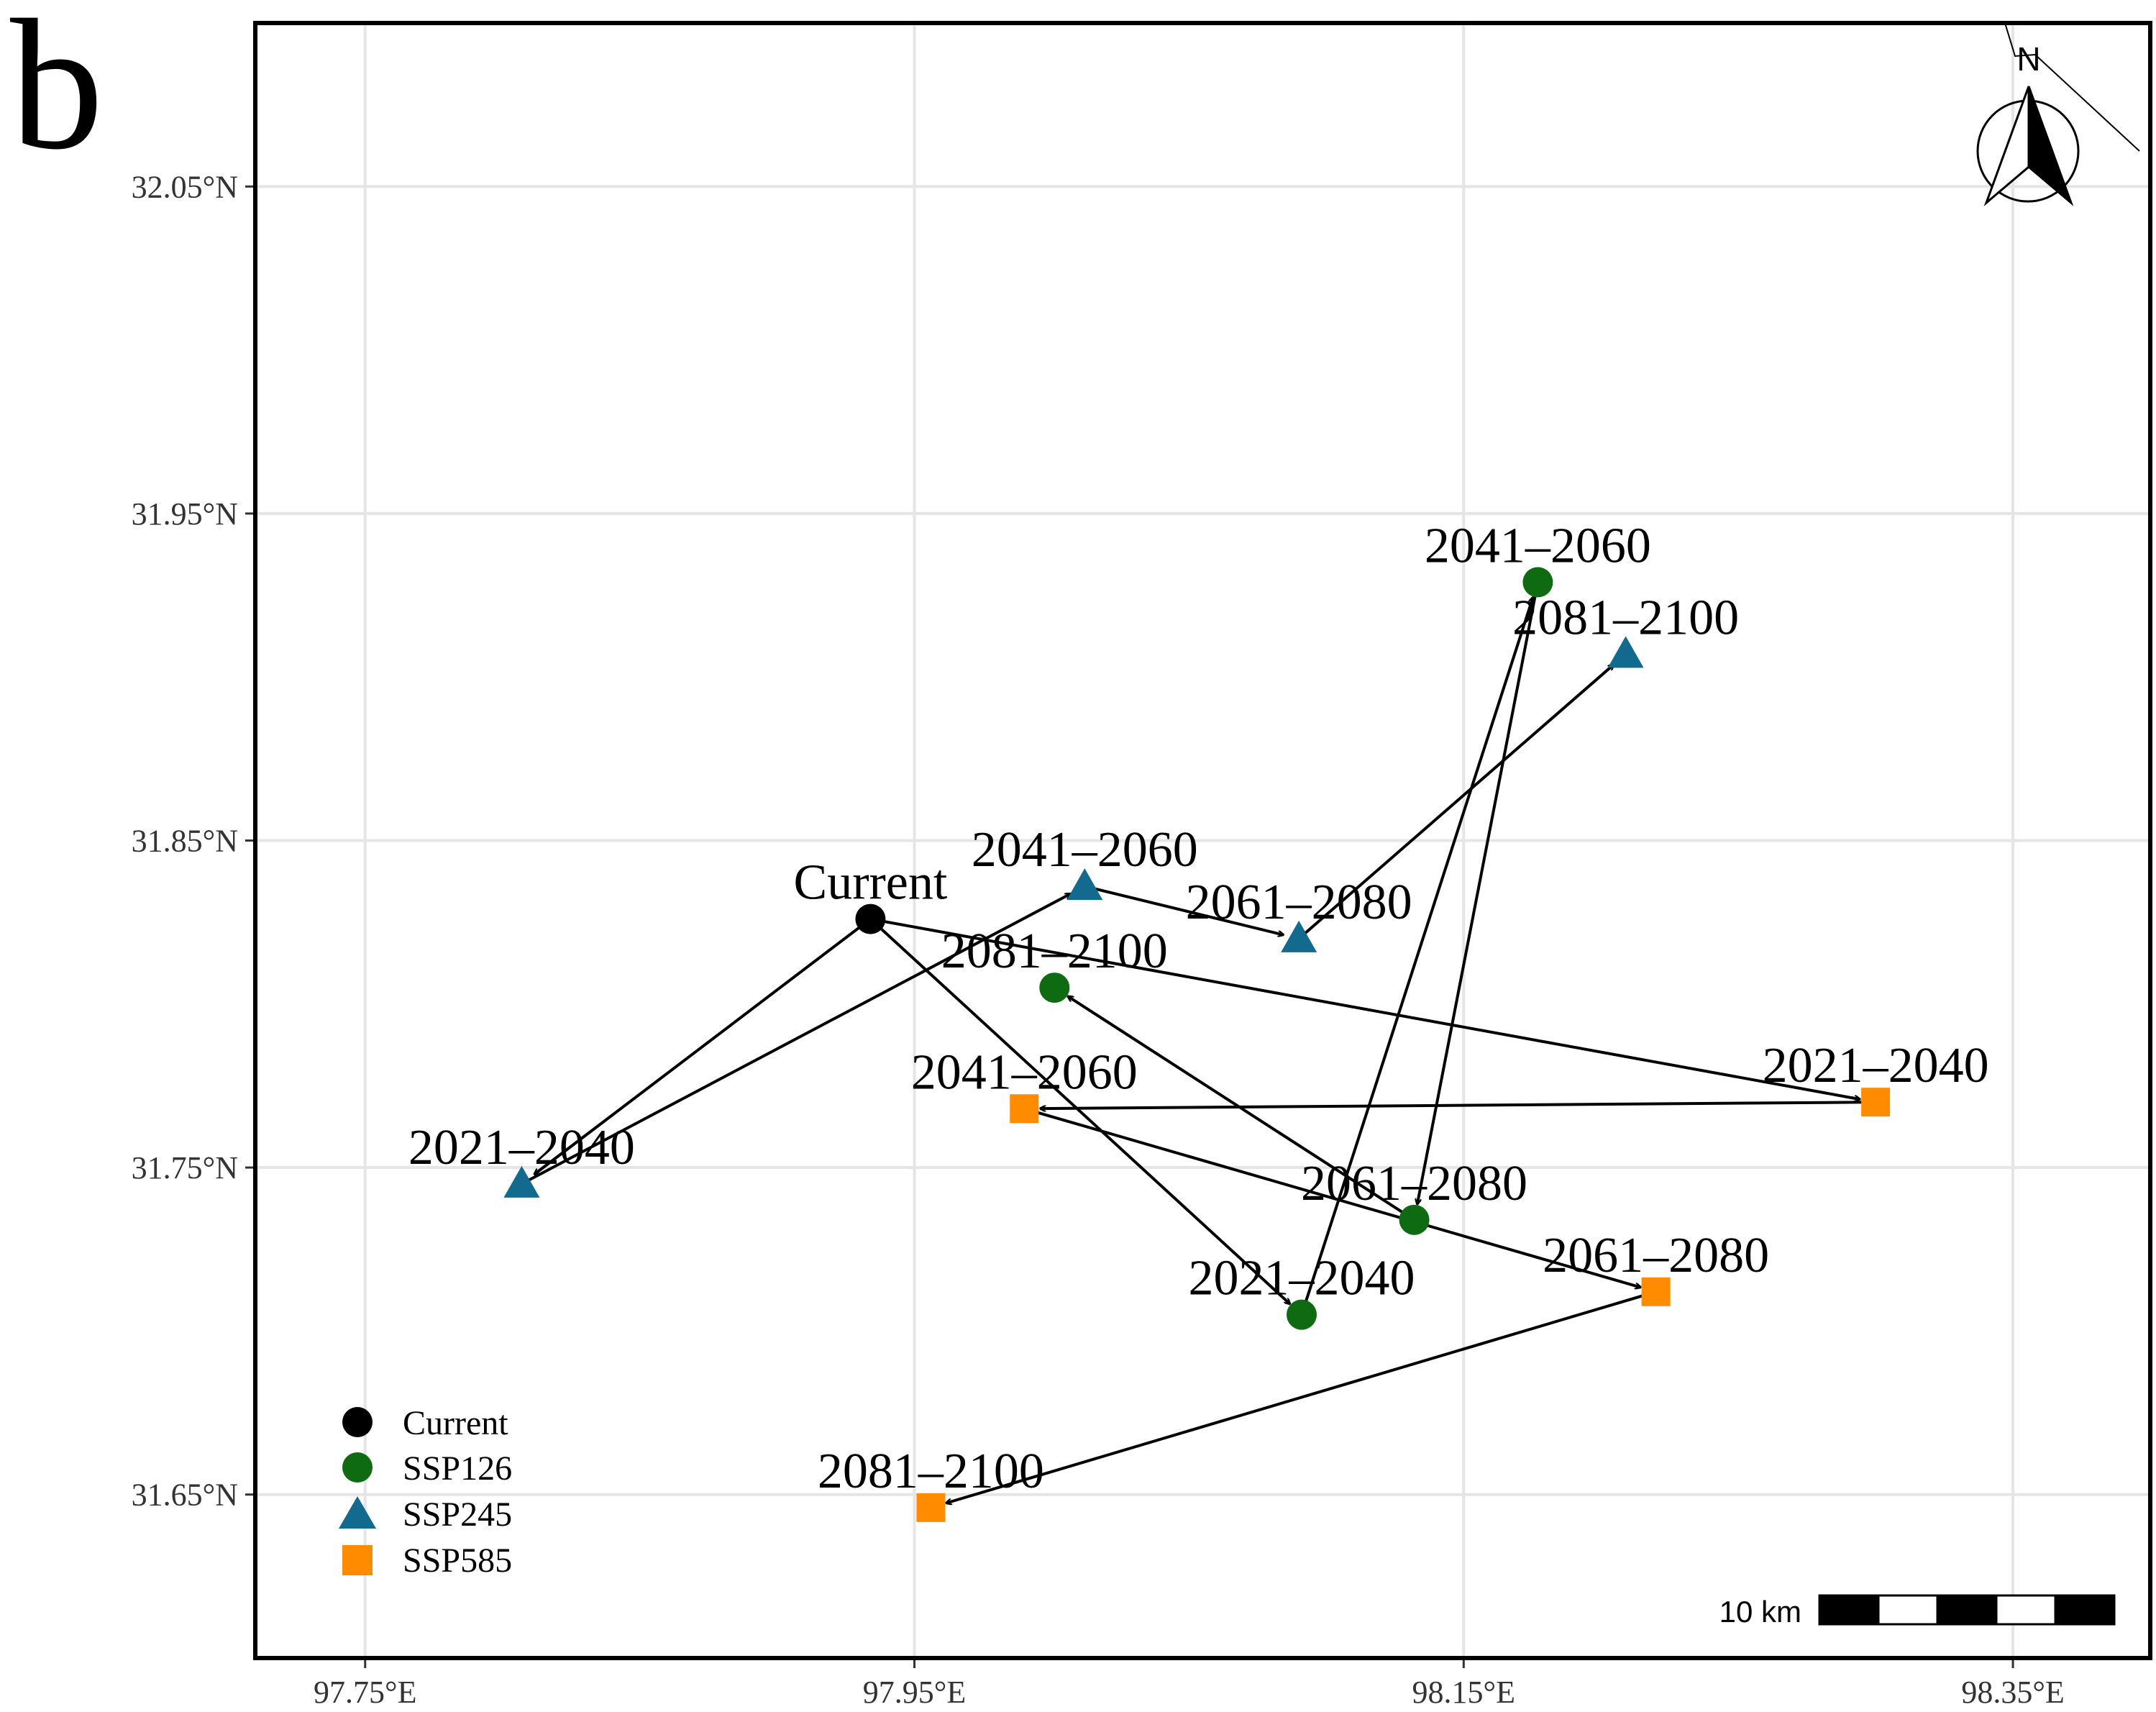 Image resolution: width=2156 pixels, height=1712 pixels. What do you see at coordinates (1084, 884) in the screenshot?
I see `marker-ssp245-2041-2060` at bounding box center [1084, 884].